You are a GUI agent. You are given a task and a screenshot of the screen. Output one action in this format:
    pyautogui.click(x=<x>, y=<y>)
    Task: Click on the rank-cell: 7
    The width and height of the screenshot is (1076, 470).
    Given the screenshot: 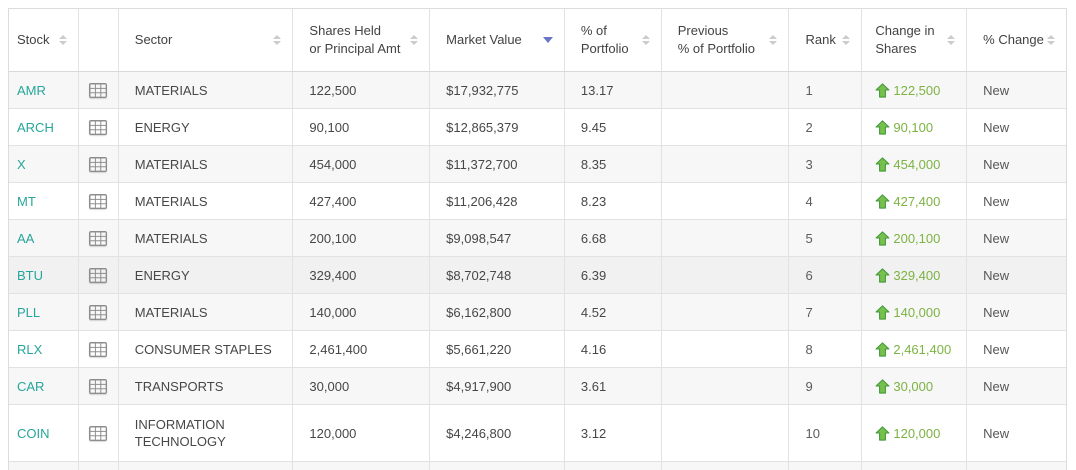 What is the action you would take?
    pyautogui.click(x=826, y=312)
    